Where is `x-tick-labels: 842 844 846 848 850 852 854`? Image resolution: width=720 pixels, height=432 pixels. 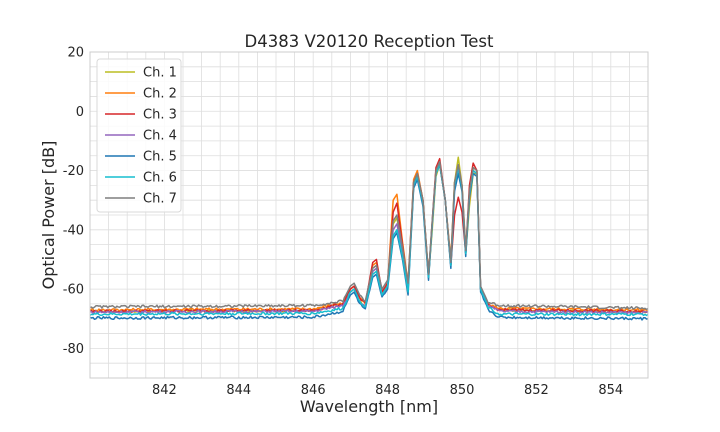 x-tick-labels: 842 844 846 848 850 852 854 is located at coordinates (387, 390).